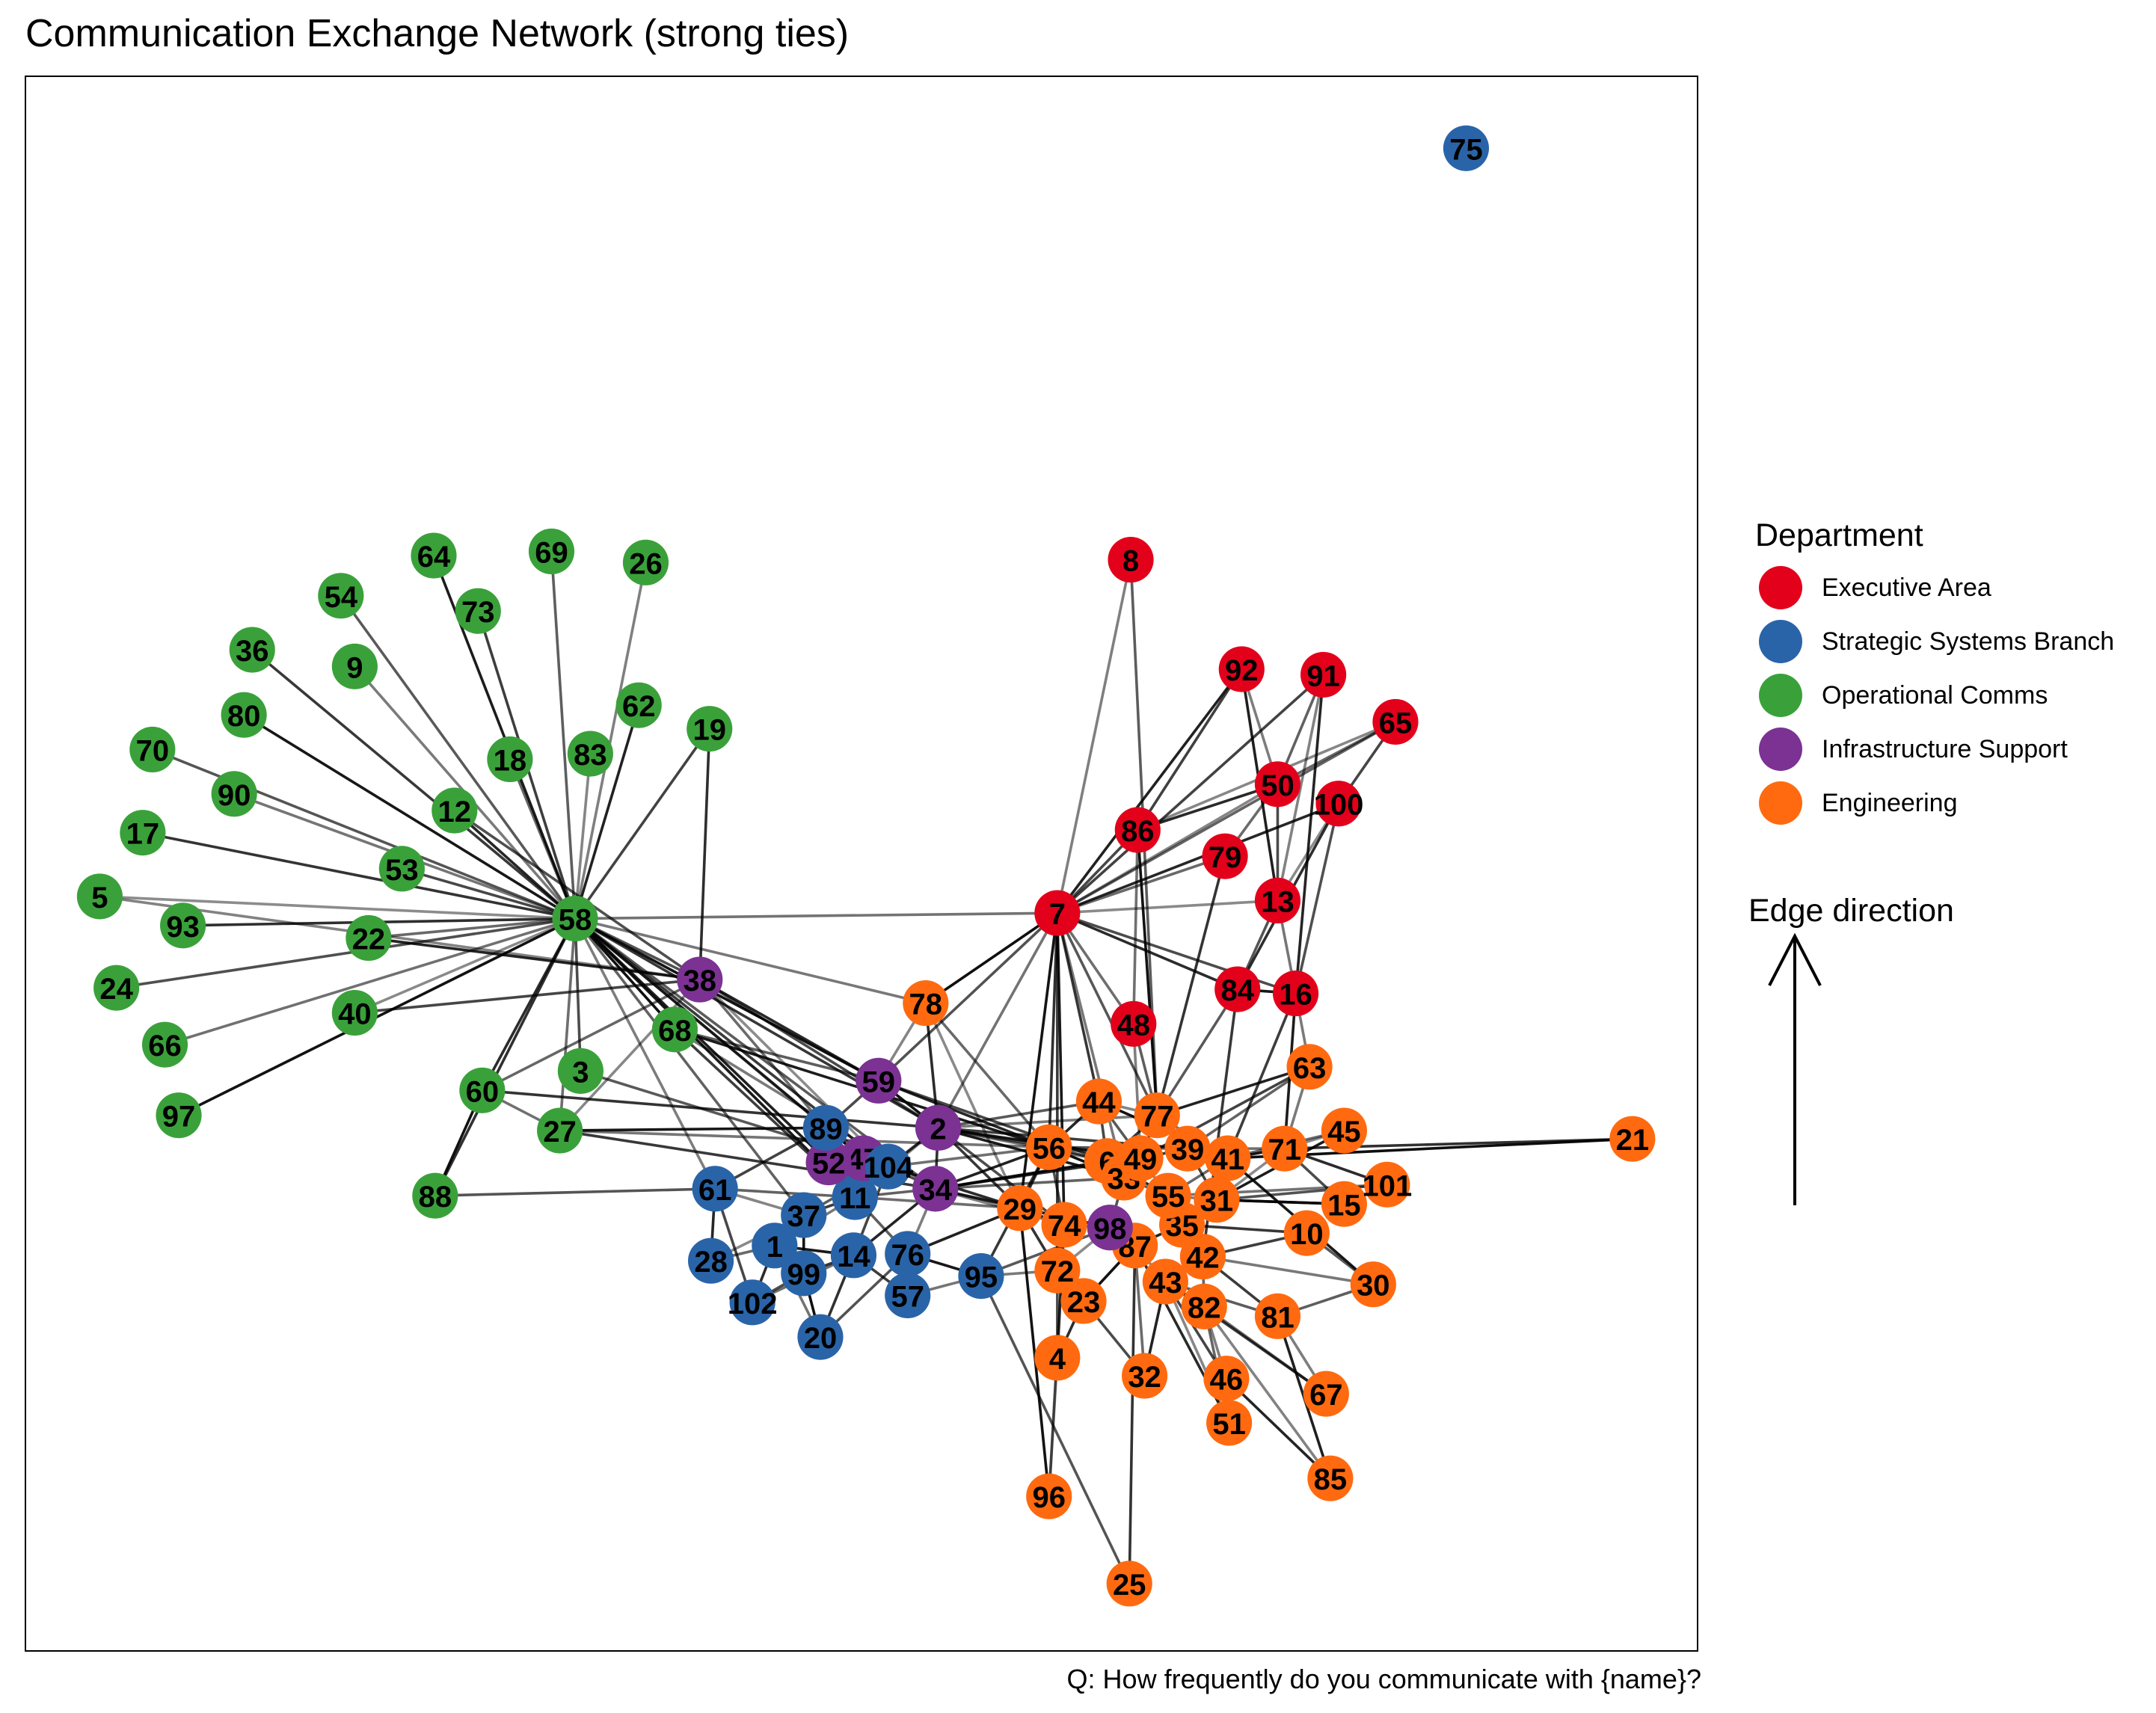  Describe the element at coordinates (1466, 148) in the screenshot. I see `node-75: 75` at that location.